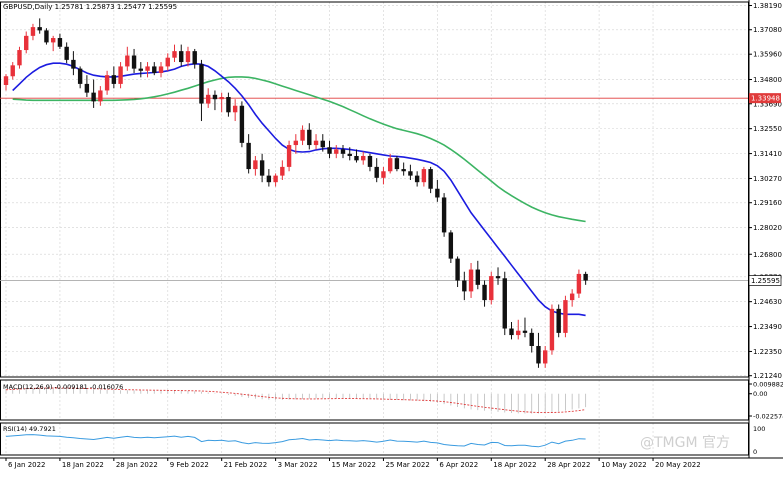  I want to click on rsi-line, so click(295, 441).